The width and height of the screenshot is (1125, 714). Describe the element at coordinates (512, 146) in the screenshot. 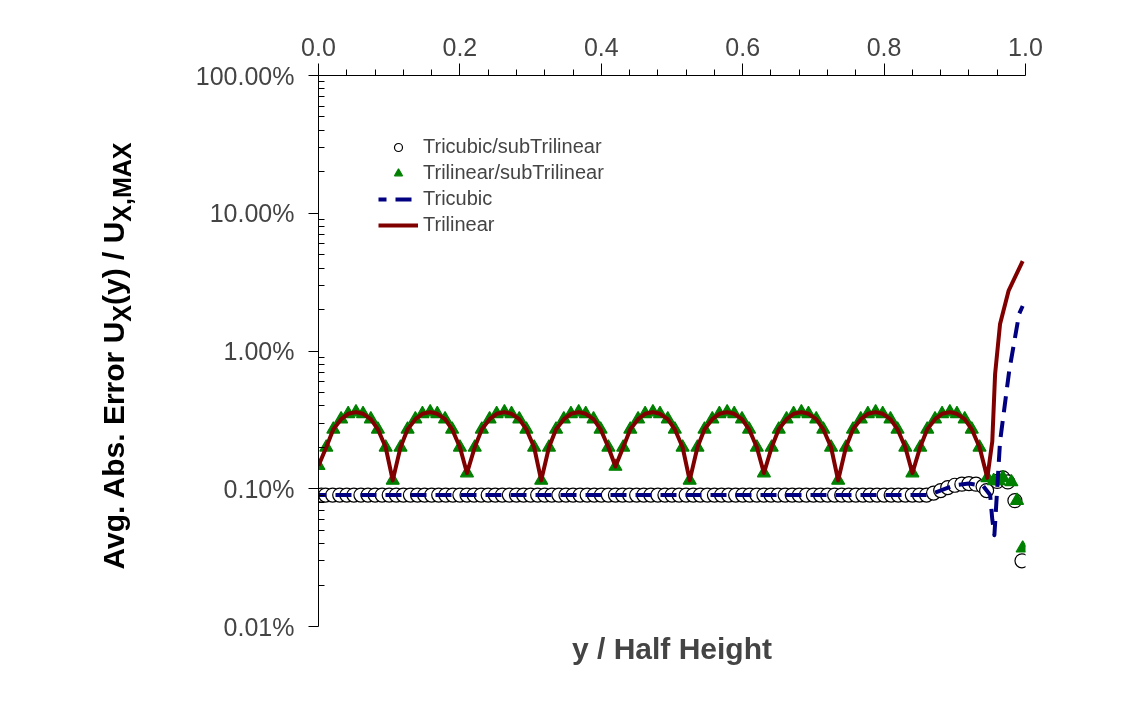

I see `legend-label: Tricubic/subTrilinear` at that location.